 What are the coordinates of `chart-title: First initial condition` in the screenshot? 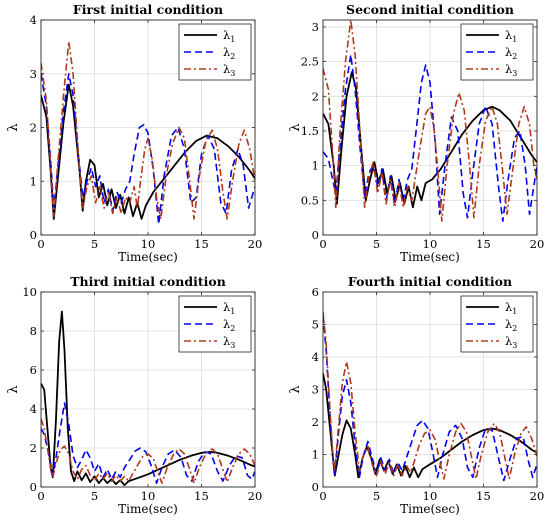 It's located at (148, 9).